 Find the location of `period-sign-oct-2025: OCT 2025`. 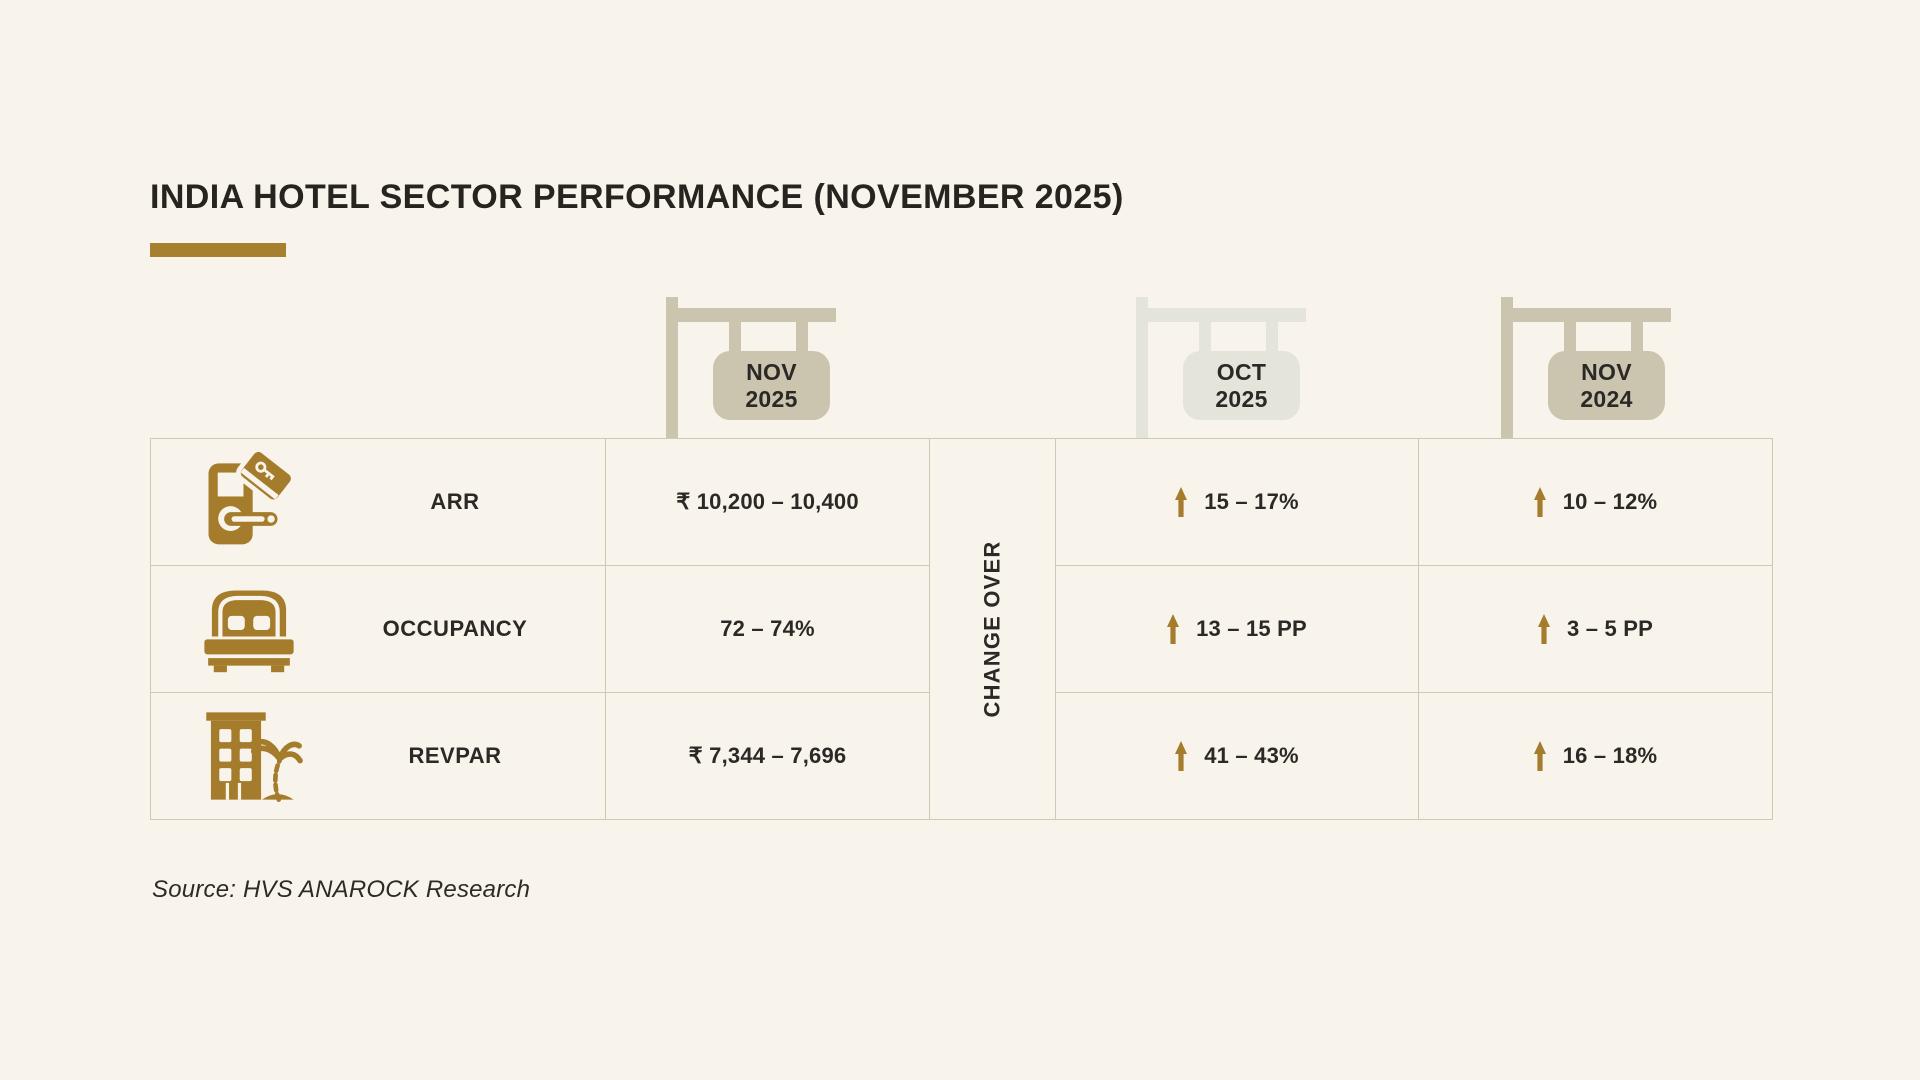

period-sign-oct-2025: OCT 2025 is located at coordinates (1221, 367).